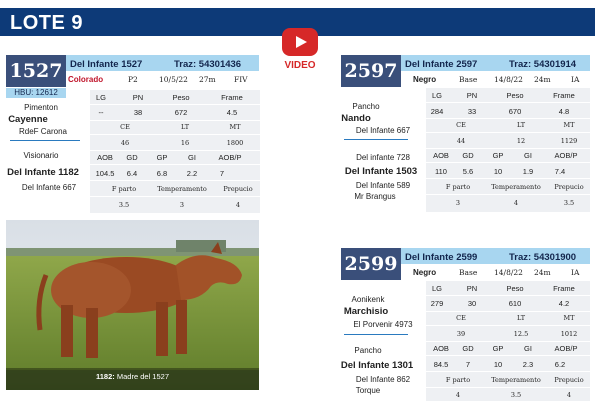 This screenshot has width=595, height=402. Describe the element at coordinates (560, 171) in the screenshot. I see `stat-value: 7.4` at that location.